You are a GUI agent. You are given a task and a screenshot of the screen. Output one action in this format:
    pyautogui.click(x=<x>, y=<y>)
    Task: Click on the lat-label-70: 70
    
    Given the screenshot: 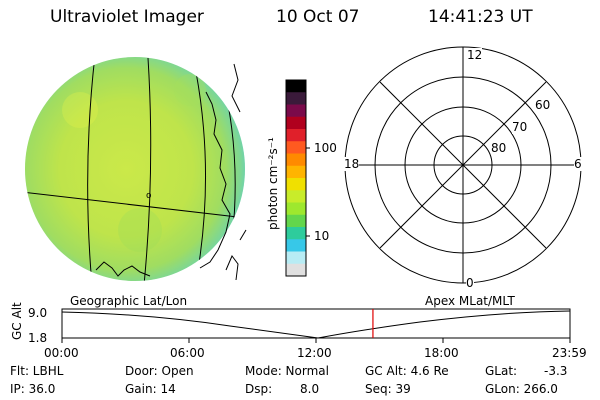 What is the action you would take?
    pyautogui.click(x=520, y=127)
    